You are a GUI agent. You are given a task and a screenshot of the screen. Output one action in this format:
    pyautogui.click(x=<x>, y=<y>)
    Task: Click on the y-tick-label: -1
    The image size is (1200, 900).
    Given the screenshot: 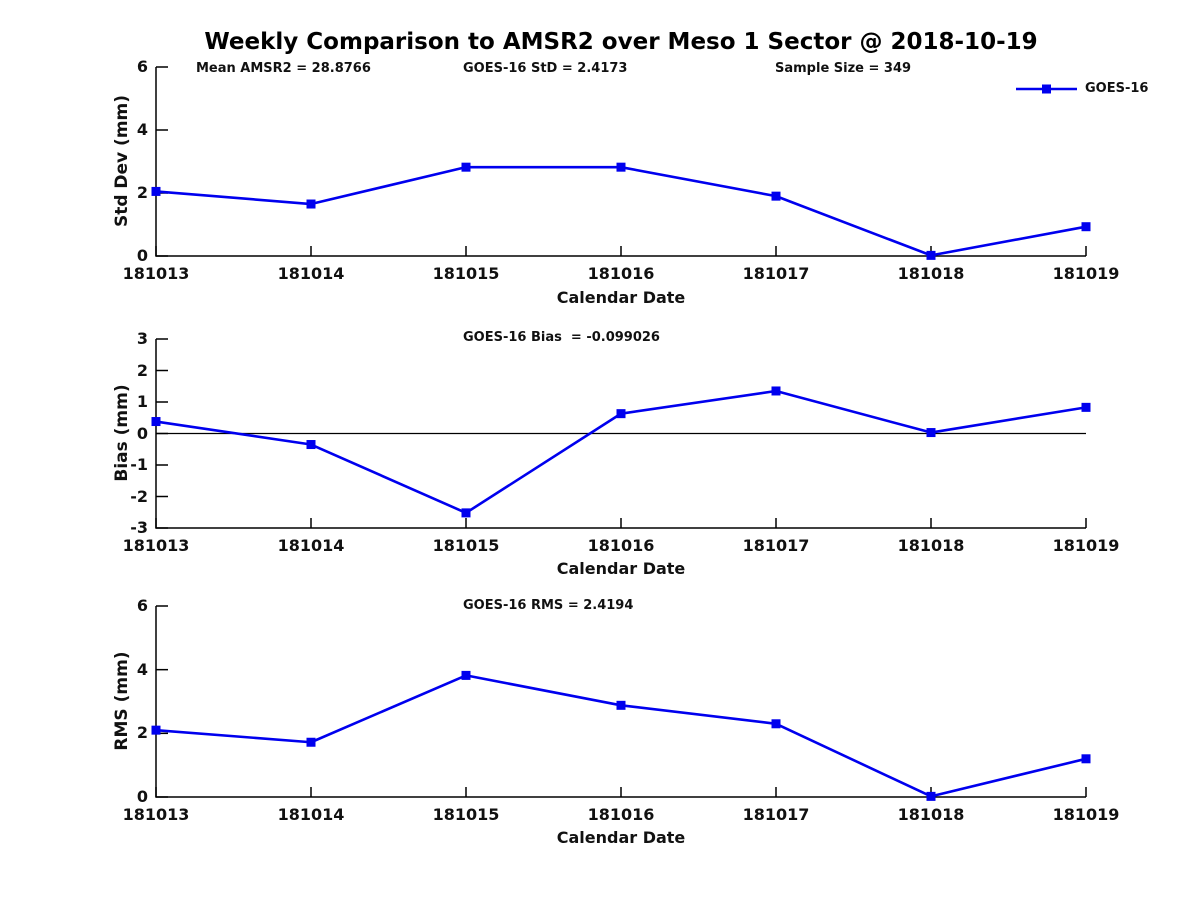 What is the action you would take?
    pyautogui.click(x=139, y=464)
    